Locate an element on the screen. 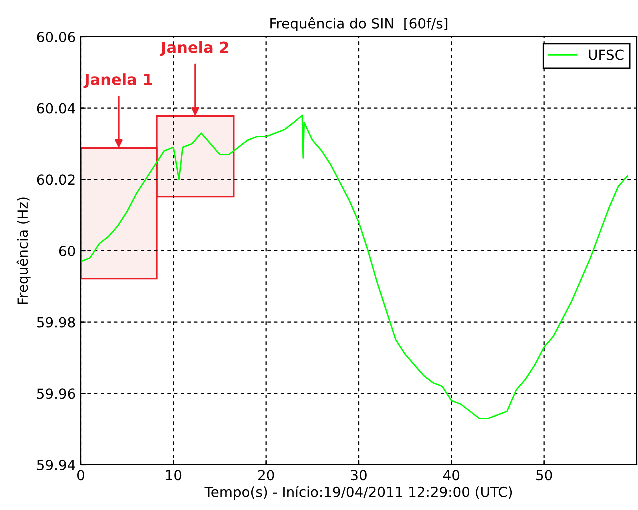 The image size is (638, 510). x-tick-label: 10 is located at coordinates (174, 475).